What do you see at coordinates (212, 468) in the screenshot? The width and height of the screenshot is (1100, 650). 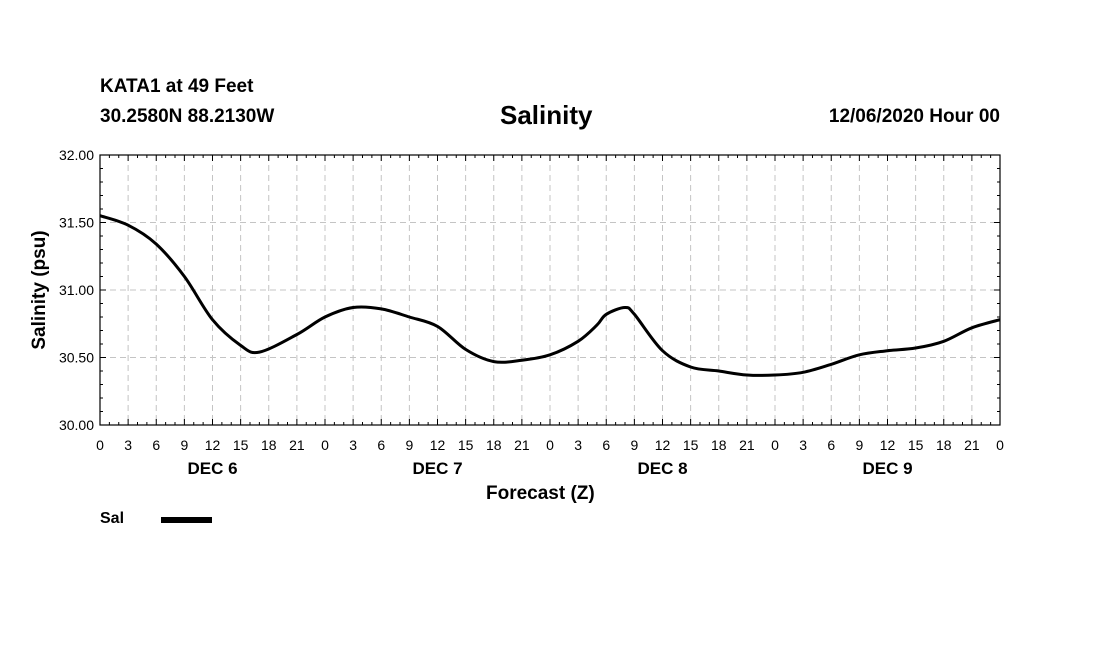 I see `day-label: DEC 6` at bounding box center [212, 468].